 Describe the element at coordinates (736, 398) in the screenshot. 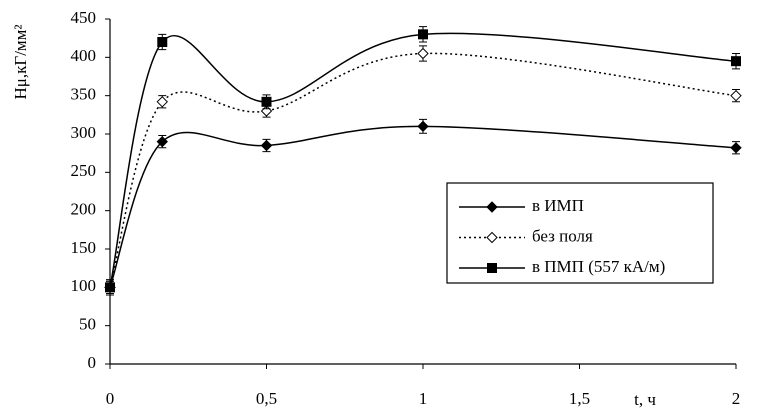

I see `x-tick-label: 2` at that location.